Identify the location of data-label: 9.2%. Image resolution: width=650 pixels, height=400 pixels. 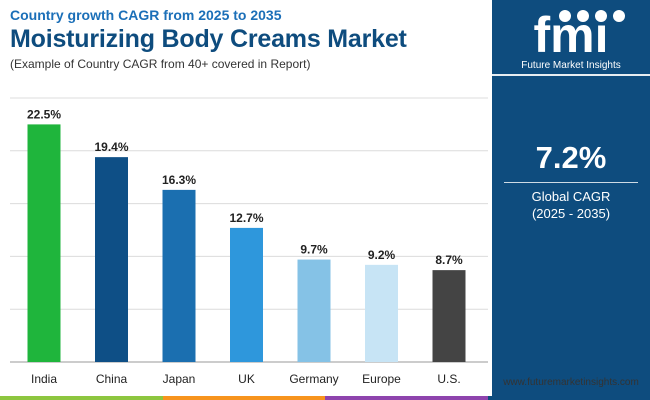
(382, 255).